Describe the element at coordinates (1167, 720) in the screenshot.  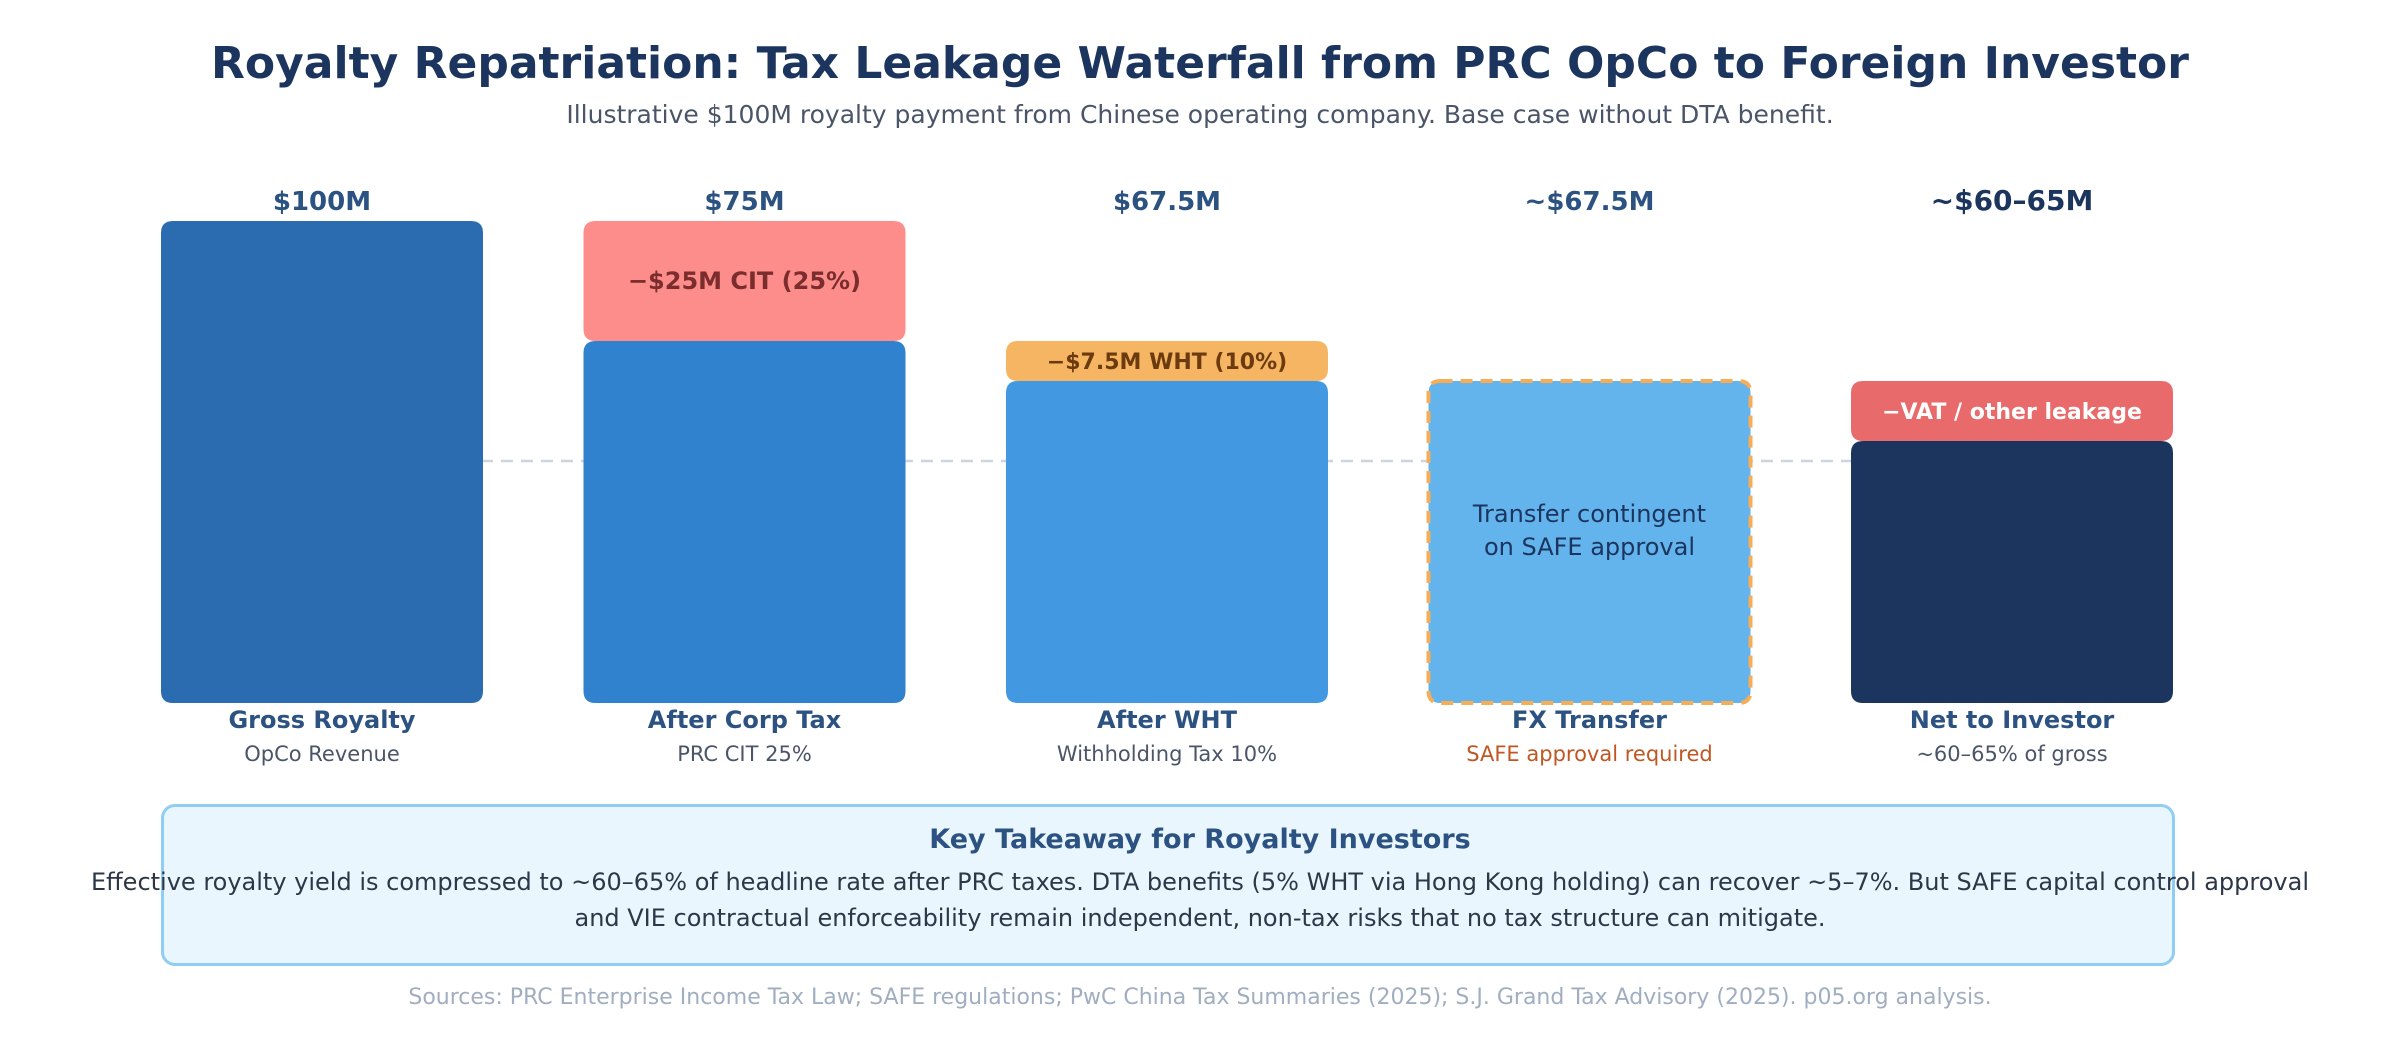
I see `category-label: After WHT` at that location.